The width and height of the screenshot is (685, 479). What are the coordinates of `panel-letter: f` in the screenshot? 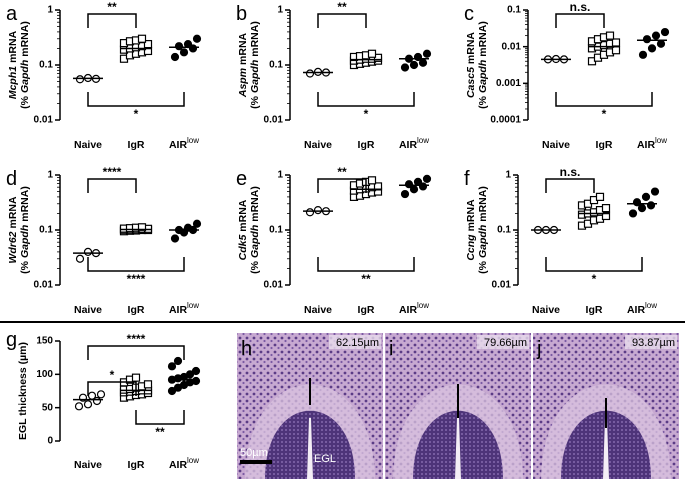 It's located at (467, 179).